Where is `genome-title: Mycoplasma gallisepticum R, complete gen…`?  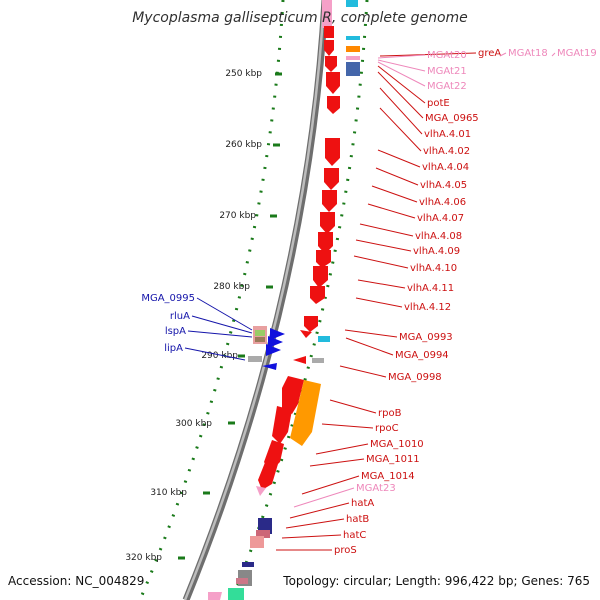
genome-title: Mycoplasma gallisepticum R, complete gen… is located at coordinates (300, 18).